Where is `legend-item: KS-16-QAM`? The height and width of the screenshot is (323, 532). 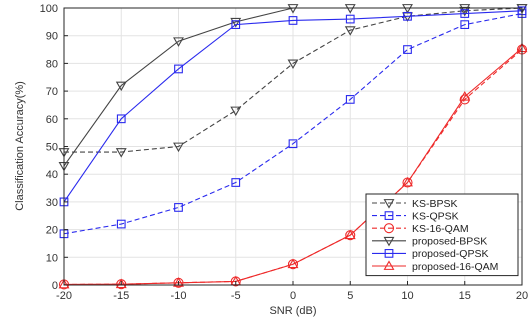
legend-item: KS-16-QAM is located at coordinates (420, 229).